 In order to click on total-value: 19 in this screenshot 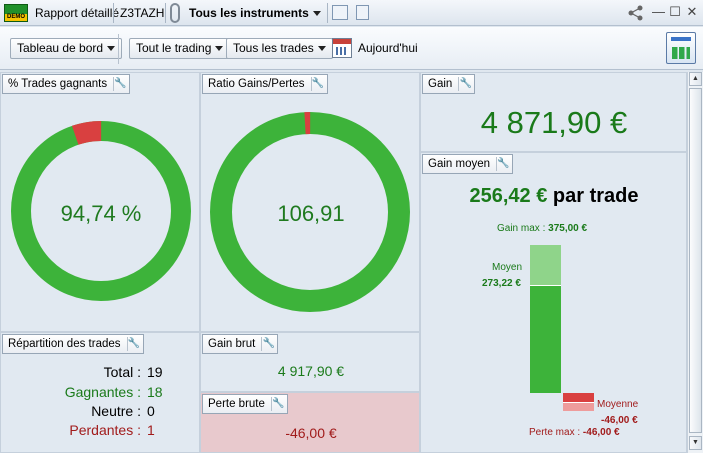, I will do `click(155, 372)`.